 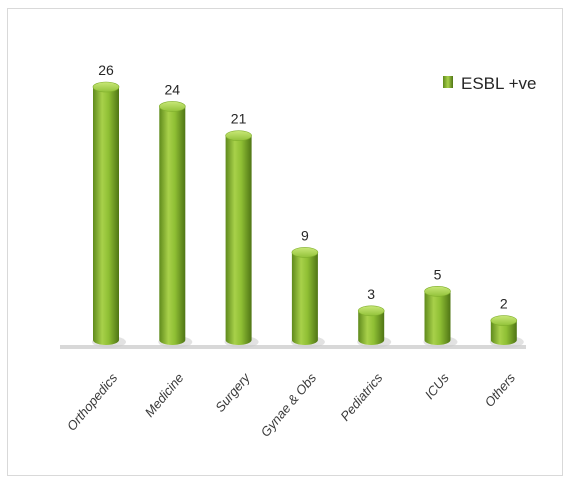 I want to click on value-label-medicine: 24, so click(x=173, y=89).